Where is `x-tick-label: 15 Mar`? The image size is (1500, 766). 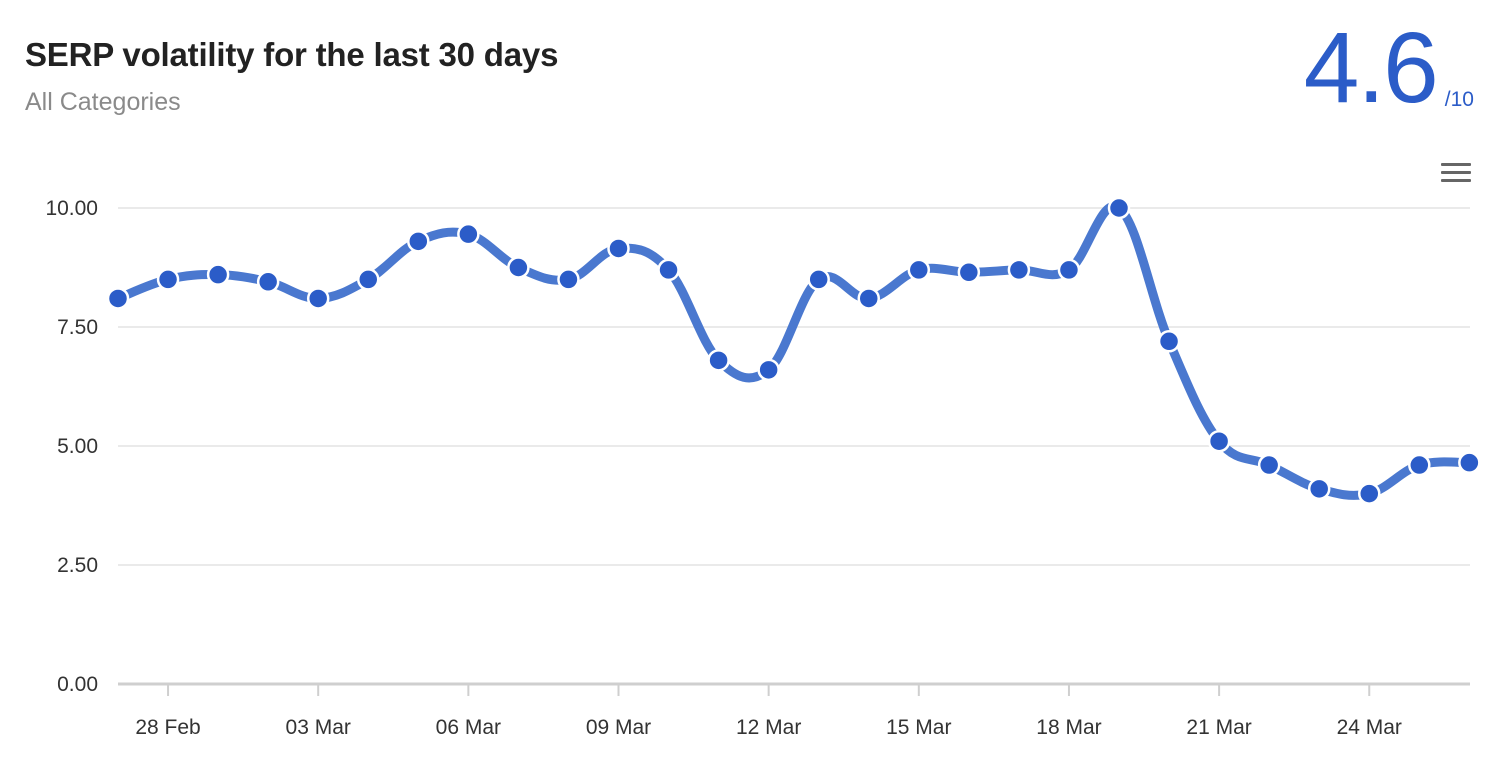 x-tick-label: 15 Mar is located at coordinates (918, 727).